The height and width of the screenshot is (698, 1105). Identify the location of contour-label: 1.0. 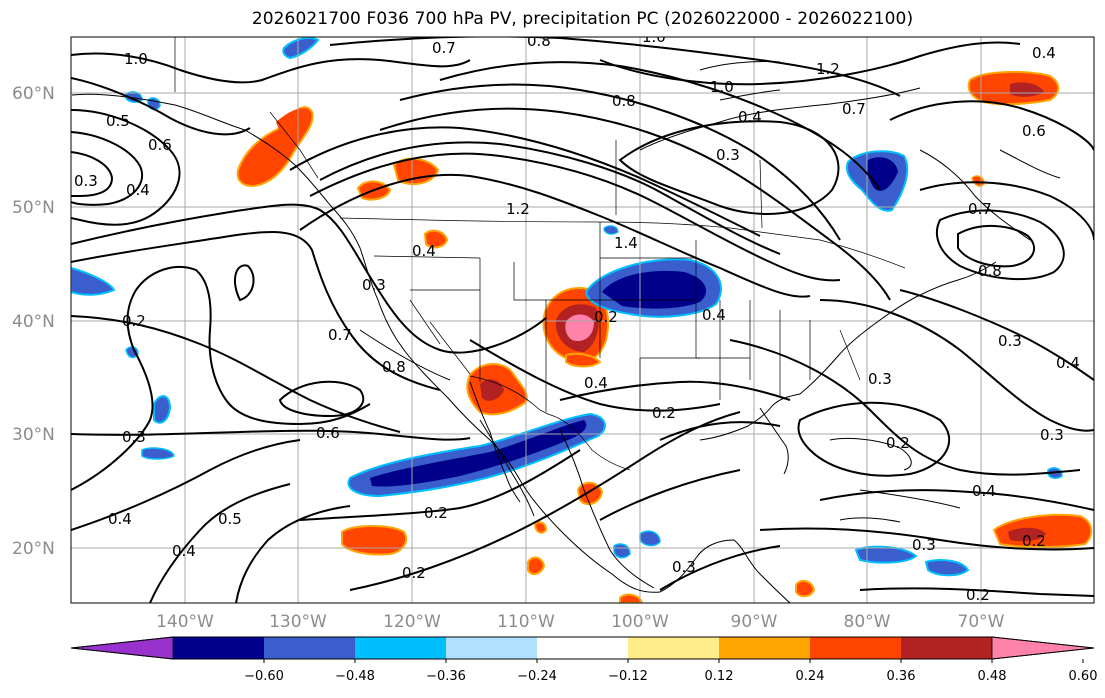
(654, 37).